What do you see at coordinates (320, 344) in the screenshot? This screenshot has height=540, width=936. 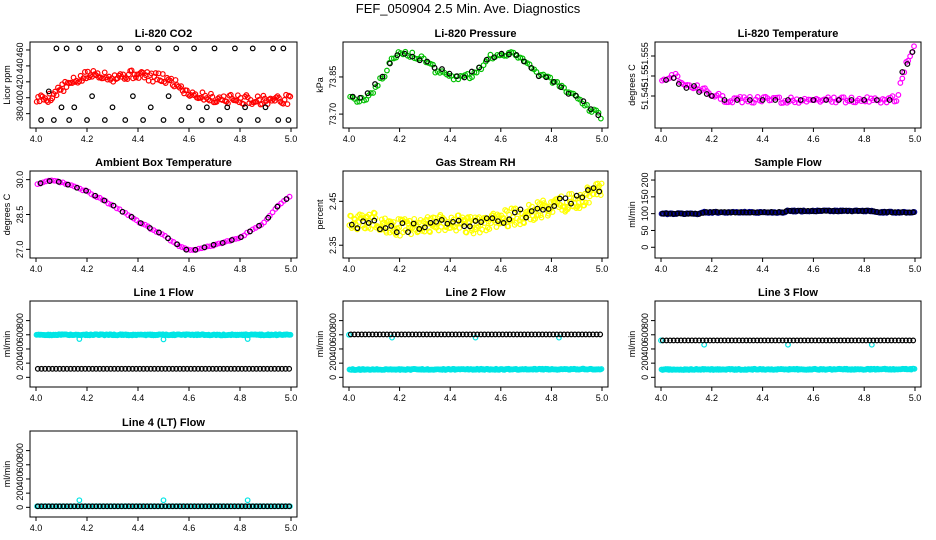 I see `y-axis-label: ml/min` at bounding box center [320, 344].